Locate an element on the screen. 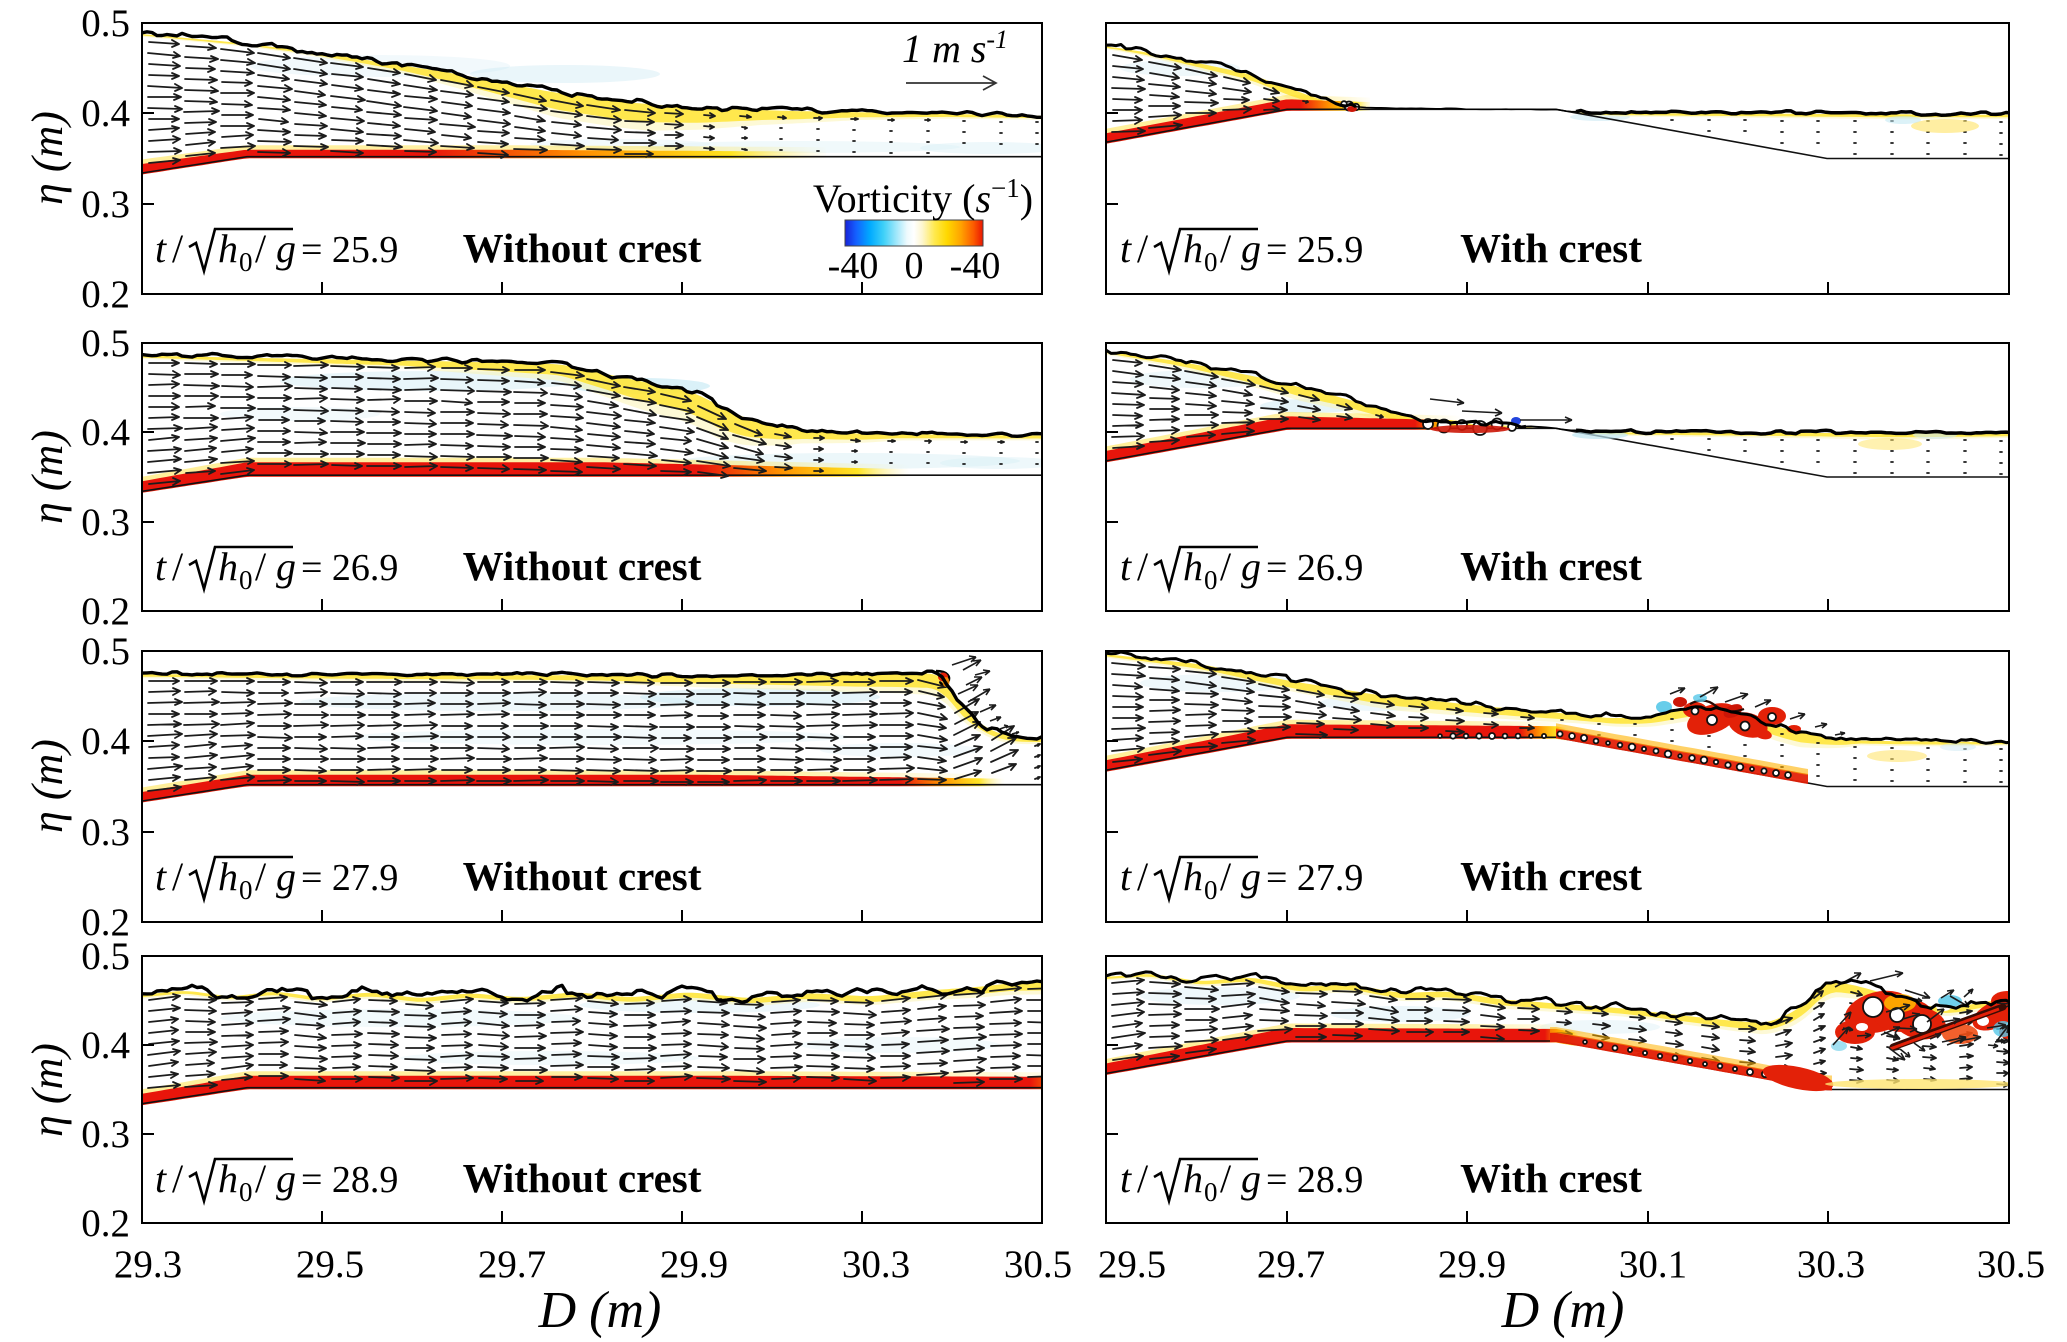  svg-text: 30.1 is located at coordinates (1653, 1264).